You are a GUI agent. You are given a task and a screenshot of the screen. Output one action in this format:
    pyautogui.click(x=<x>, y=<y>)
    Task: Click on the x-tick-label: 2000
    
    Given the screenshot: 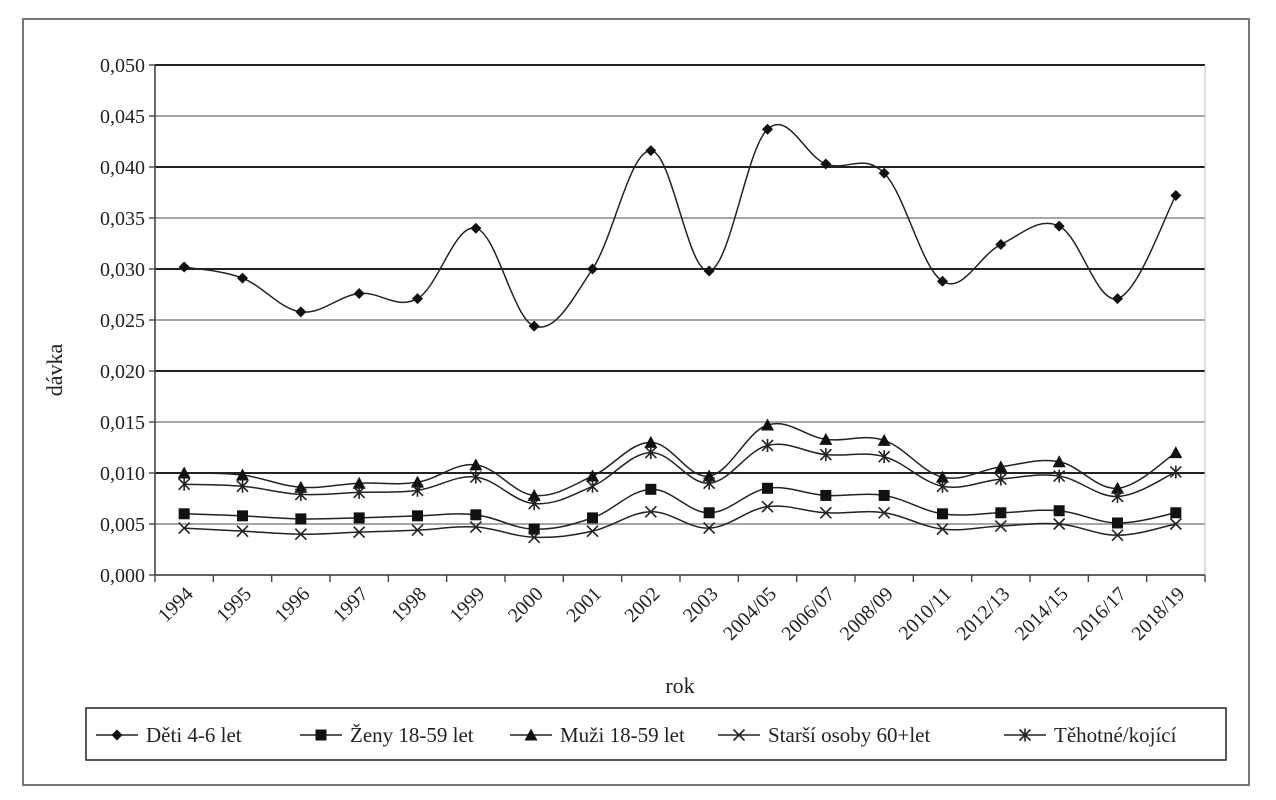 What is the action you would take?
    pyautogui.click(x=526, y=605)
    